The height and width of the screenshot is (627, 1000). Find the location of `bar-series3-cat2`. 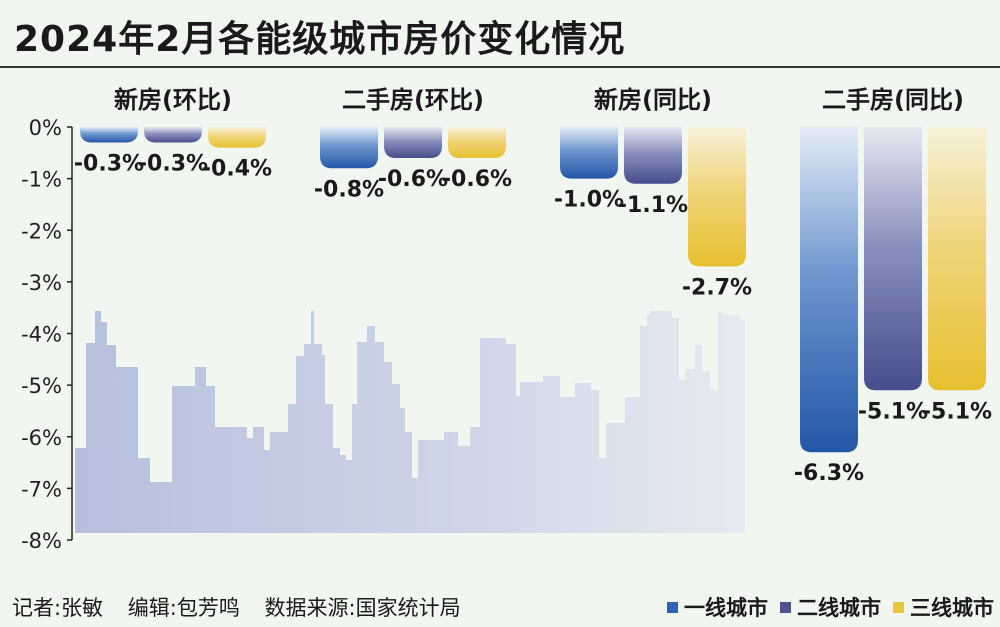

bar-series3-cat2 is located at coordinates (477, 142).